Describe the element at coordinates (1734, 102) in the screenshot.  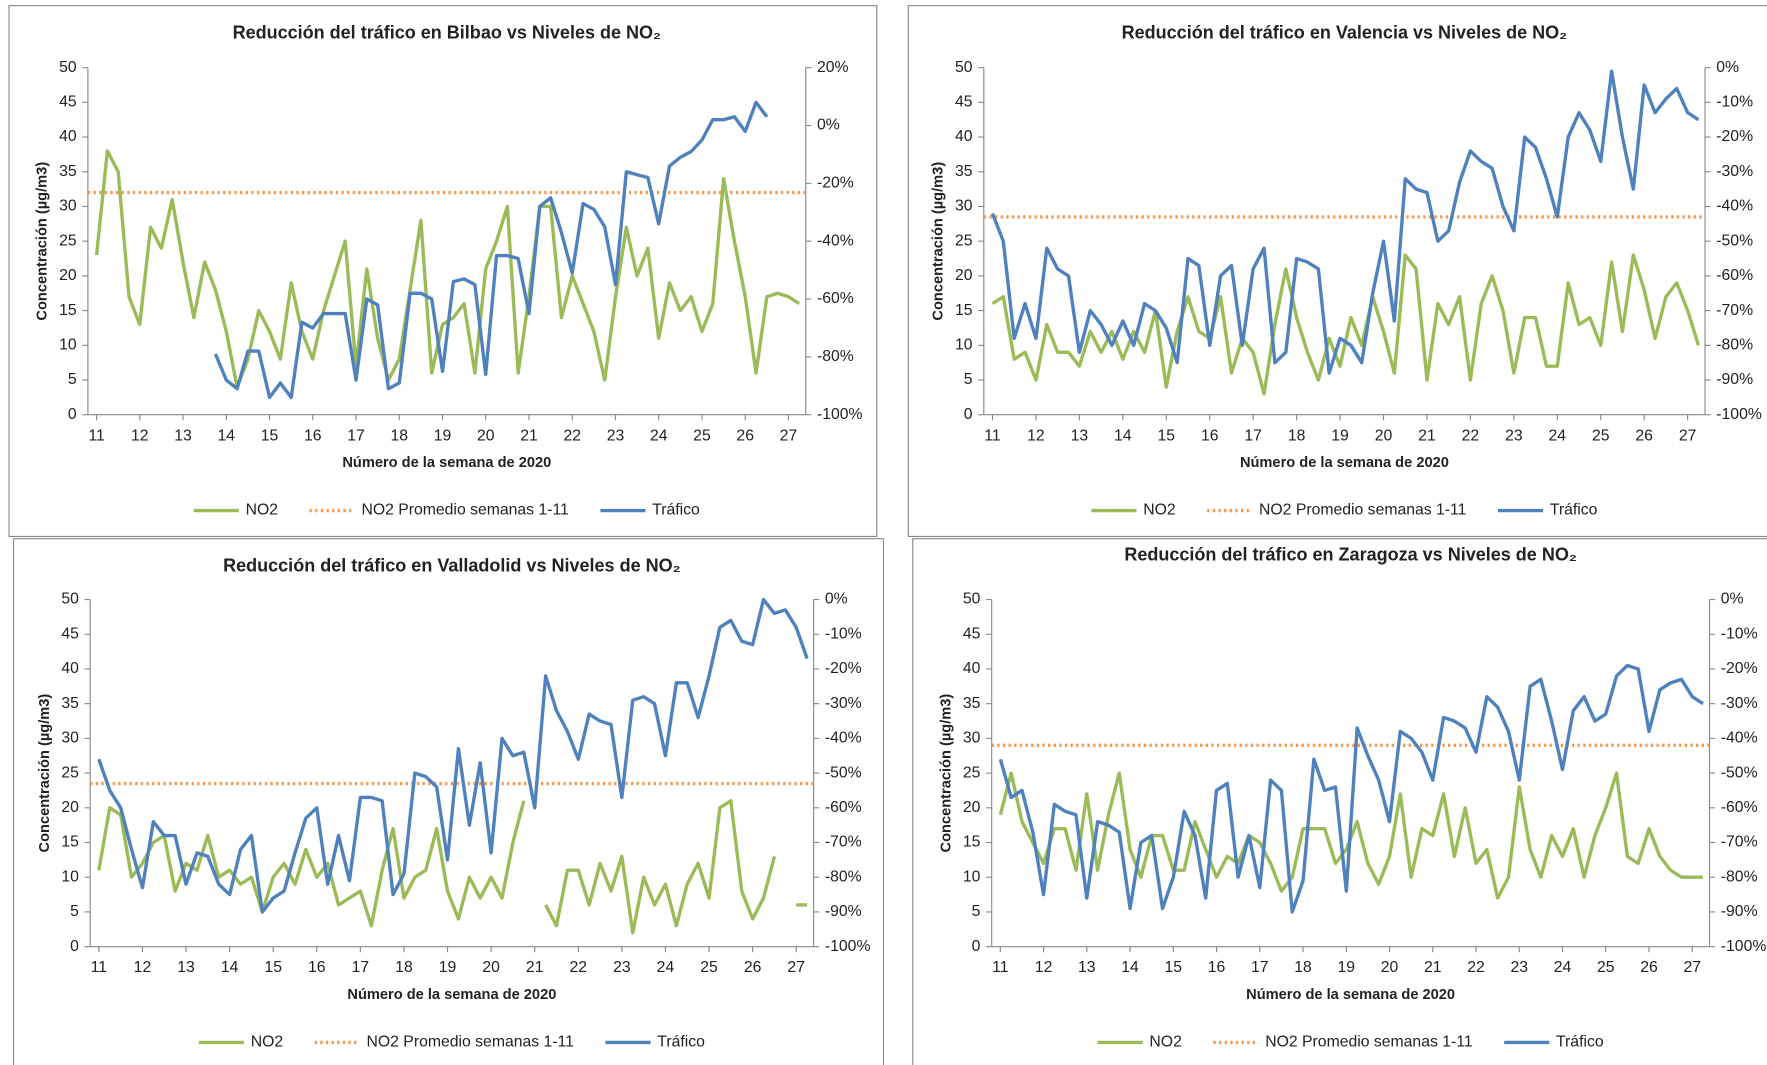
I see `y2-tick-label: -10%` at that location.